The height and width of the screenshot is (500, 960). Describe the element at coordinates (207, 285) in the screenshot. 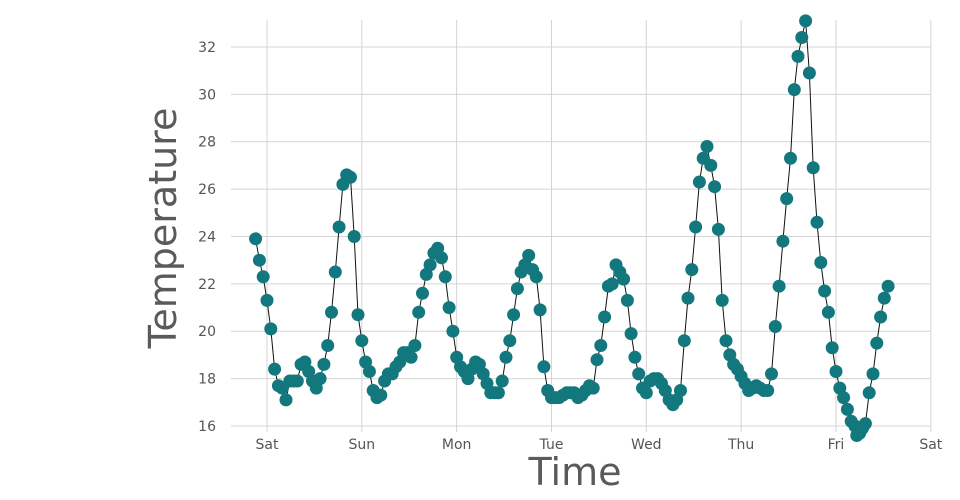

I see `y-tick-label: 22` at that location.